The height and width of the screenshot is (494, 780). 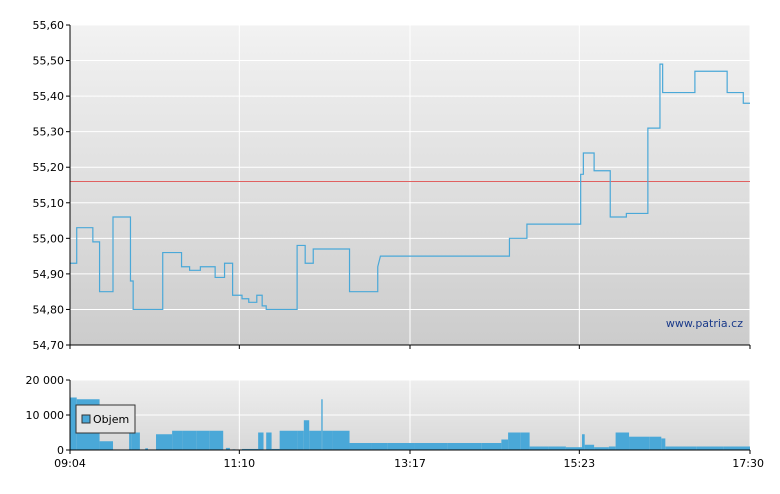 What do you see at coordinates (748, 463) in the screenshot?
I see `x-tick-label: 17:30` at bounding box center [748, 463].